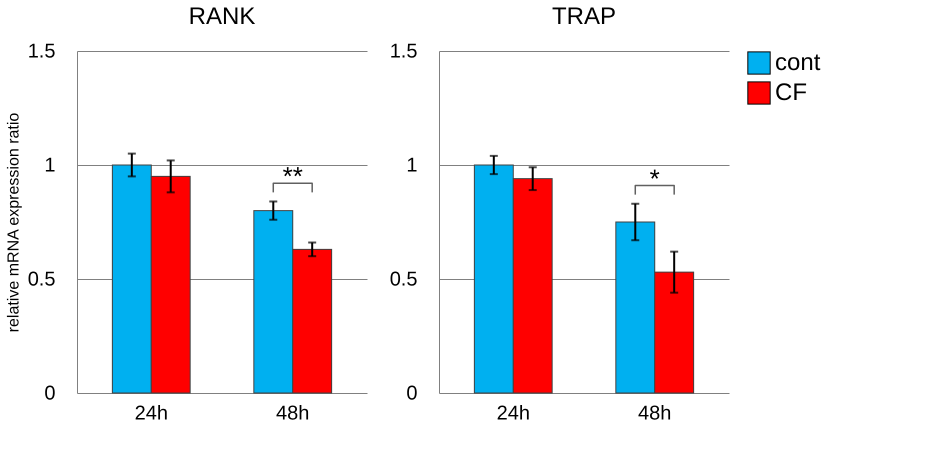 Image resolution: width=930 pixels, height=475 pixels. What do you see at coordinates (798, 62) in the screenshot?
I see `legend-label: cont` at bounding box center [798, 62].